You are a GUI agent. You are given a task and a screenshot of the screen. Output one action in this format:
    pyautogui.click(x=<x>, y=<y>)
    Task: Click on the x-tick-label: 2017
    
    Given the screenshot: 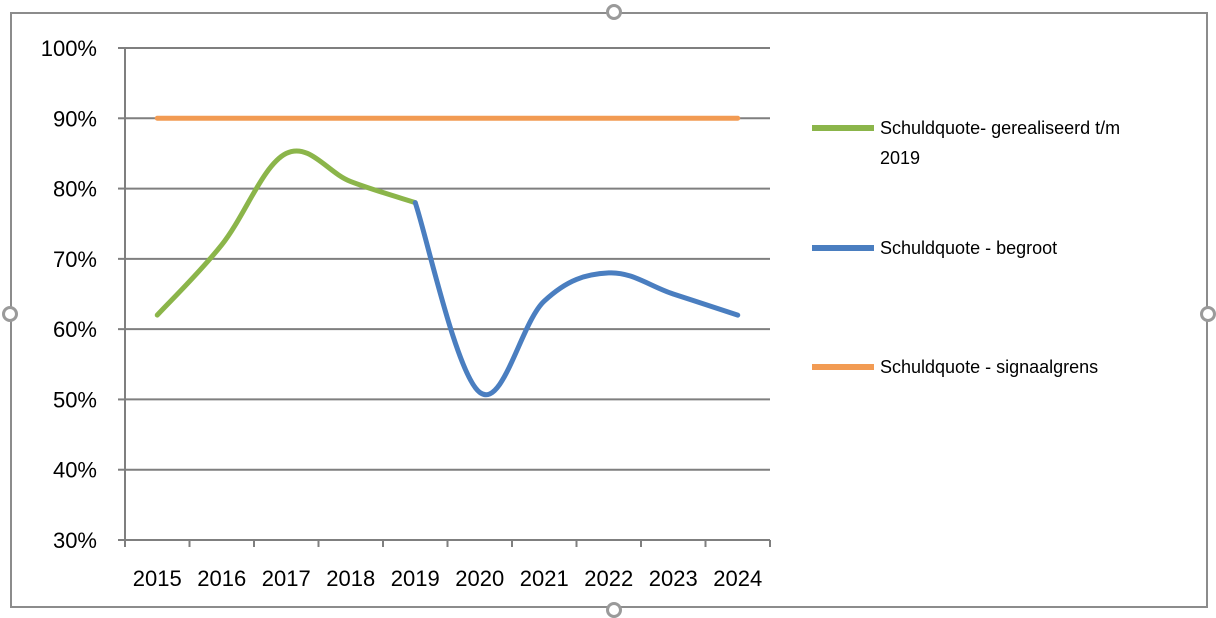 What is the action you would take?
    pyautogui.click(x=286, y=578)
    